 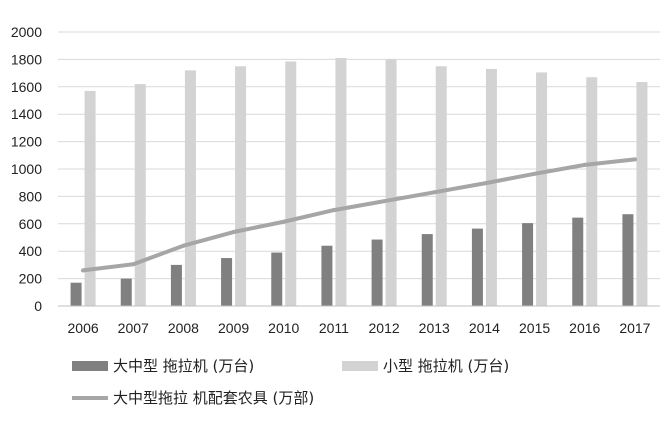 I want to click on x-tick-label: 2014, so click(x=484, y=328).